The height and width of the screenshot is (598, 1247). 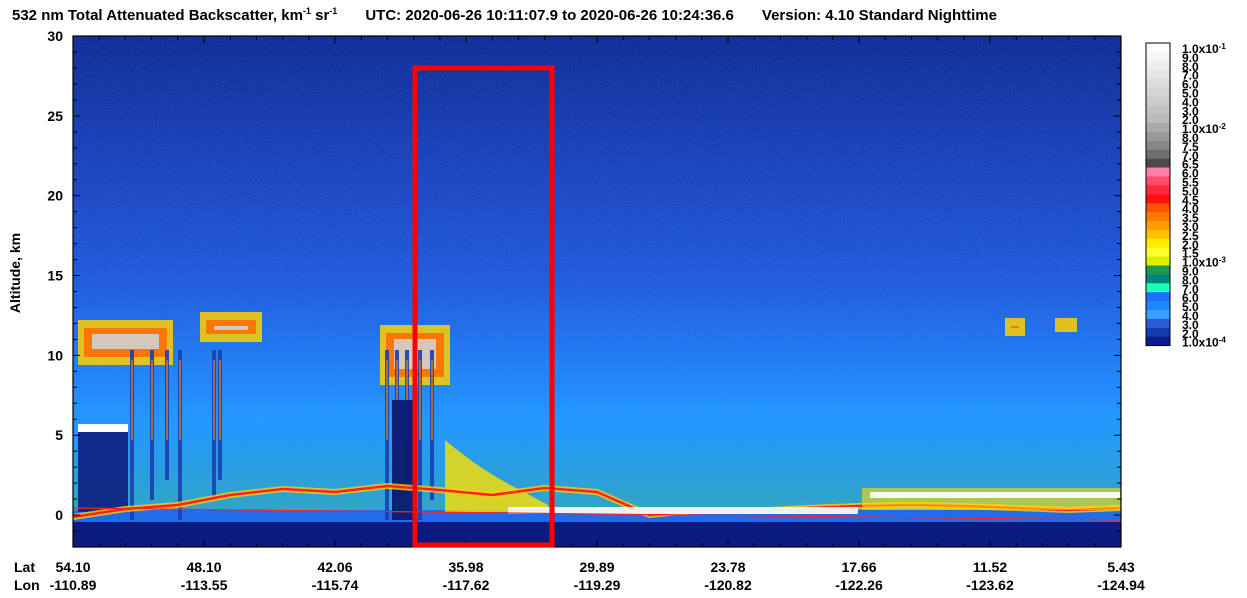 What do you see at coordinates (858, 567) in the screenshot?
I see `lat-tick-label: 17.66` at bounding box center [858, 567].